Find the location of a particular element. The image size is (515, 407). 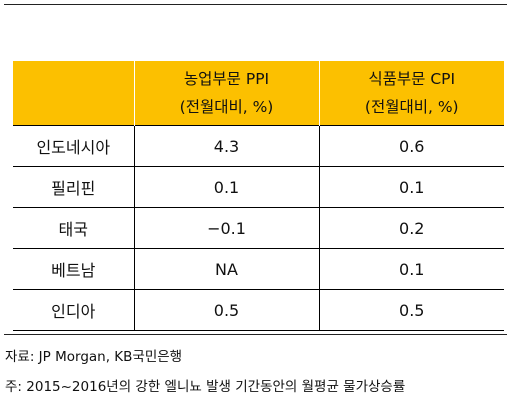

cell-cpi: 0.6 is located at coordinates (411, 146).